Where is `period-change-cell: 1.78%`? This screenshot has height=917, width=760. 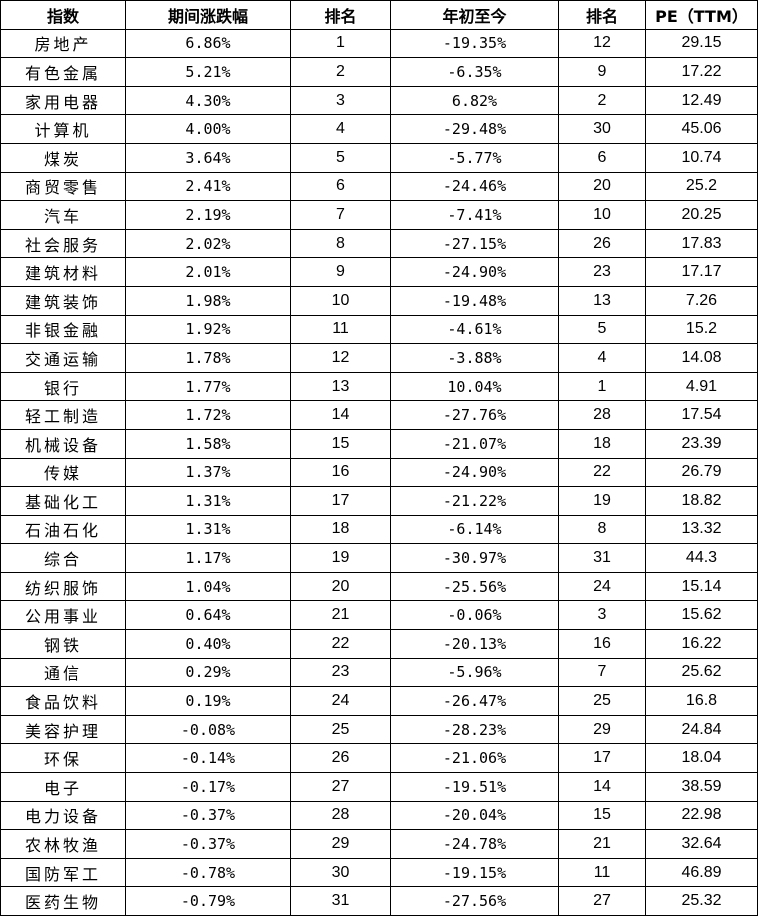
period-change-cell: 1.78% is located at coordinates (208, 358).